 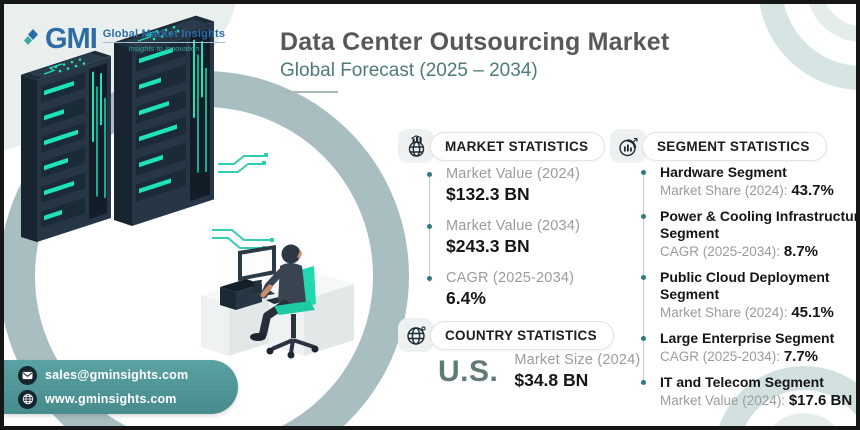 What do you see at coordinates (309, 92) in the screenshot?
I see `subtitle-underline` at bounding box center [309, 92].